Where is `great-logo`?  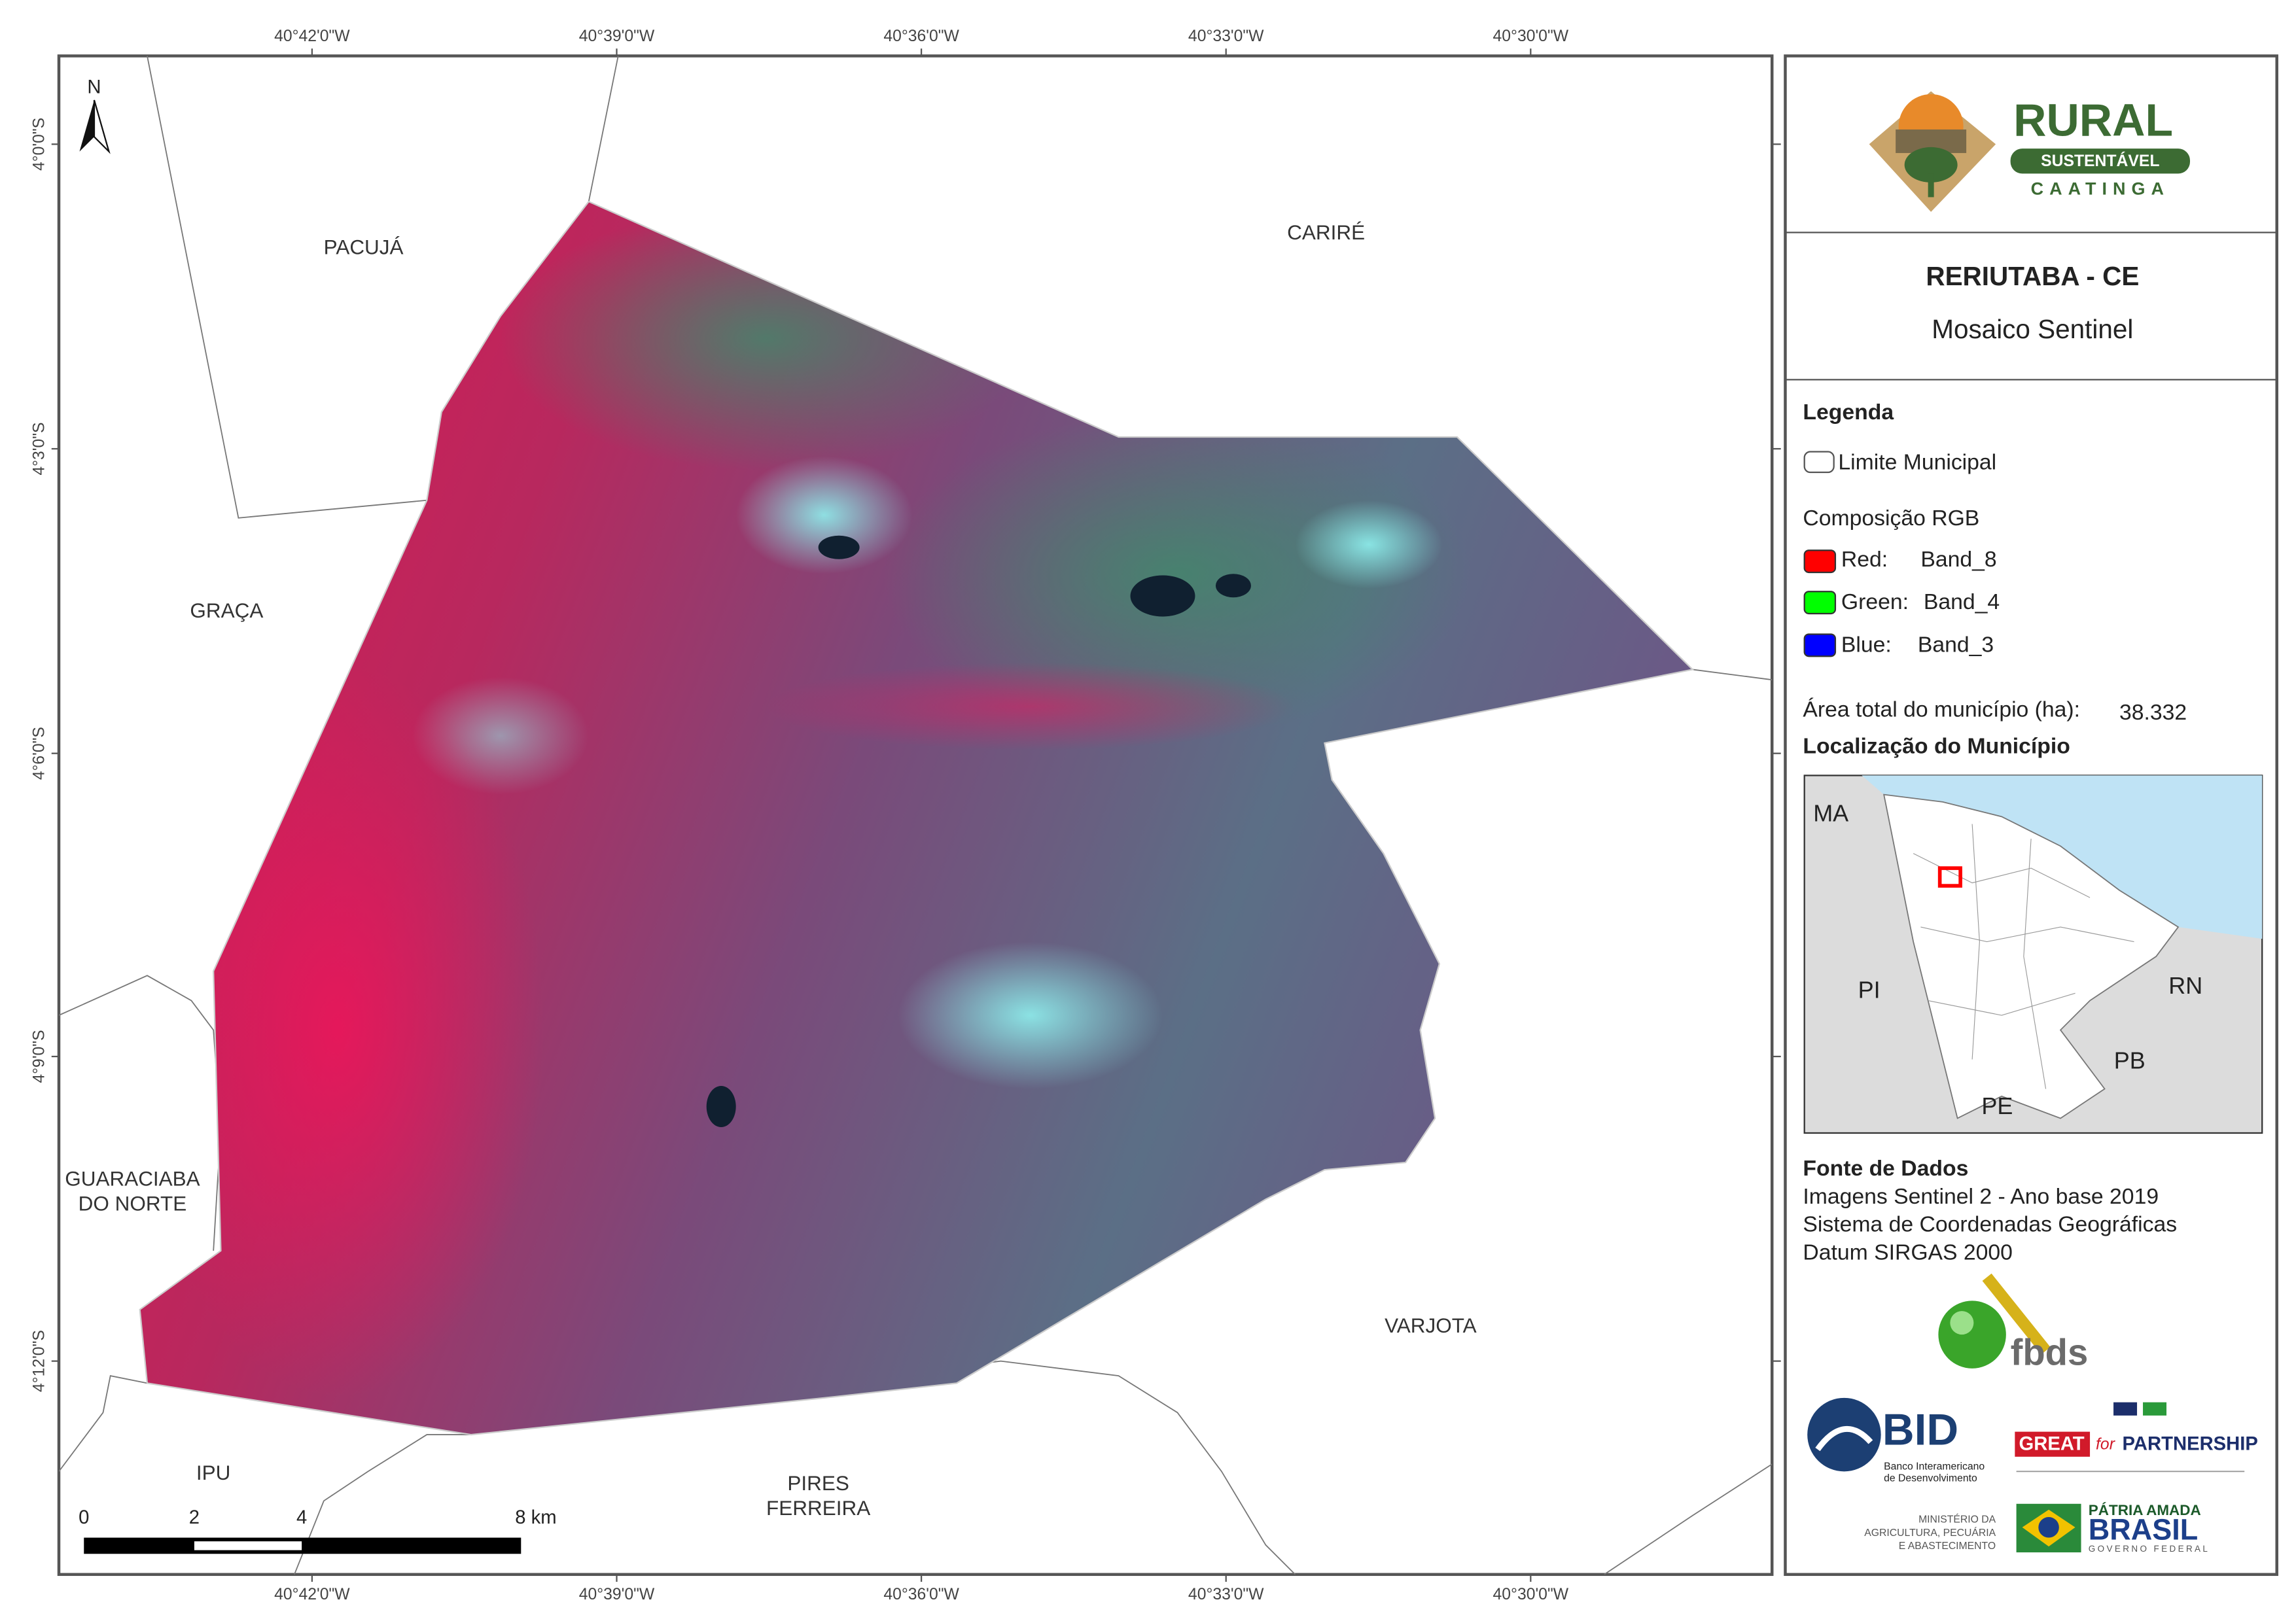 great-logo is located at coordinates (2130, 1437).